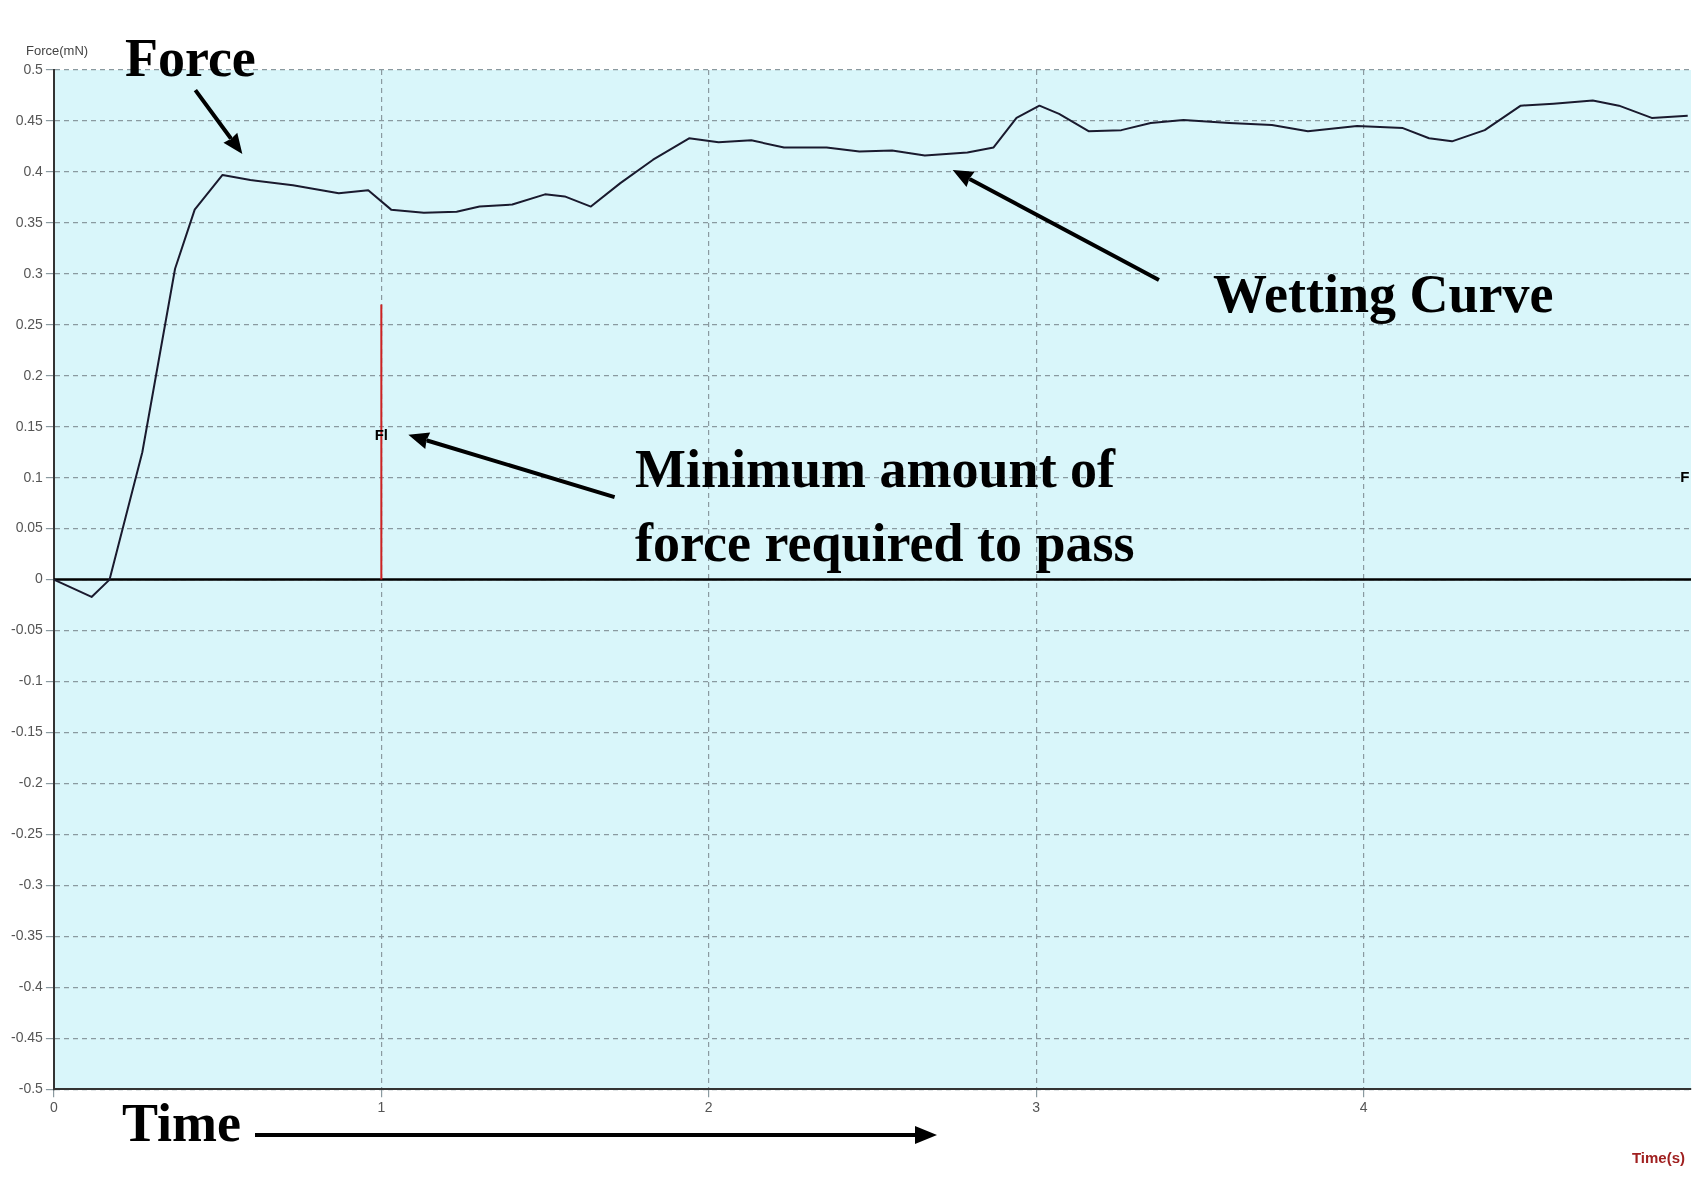 This screenshot has width=1705, height=1178. Describe the element at coordinates (33, 476) in the screenshot. I see `y-tick-label: 0.1` at that location.